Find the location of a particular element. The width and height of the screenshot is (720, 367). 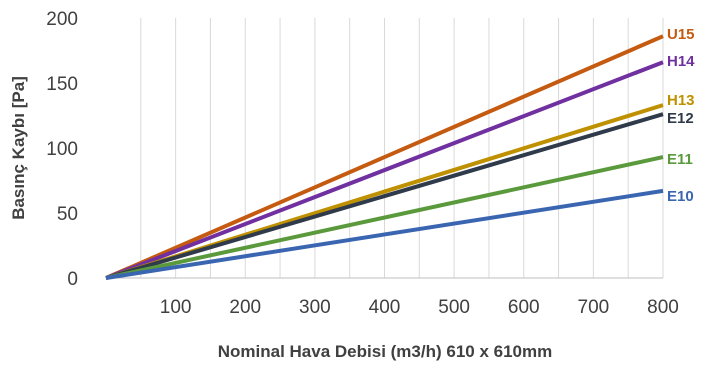

x-tick-label: 500 is located at coordinates (454, 307).